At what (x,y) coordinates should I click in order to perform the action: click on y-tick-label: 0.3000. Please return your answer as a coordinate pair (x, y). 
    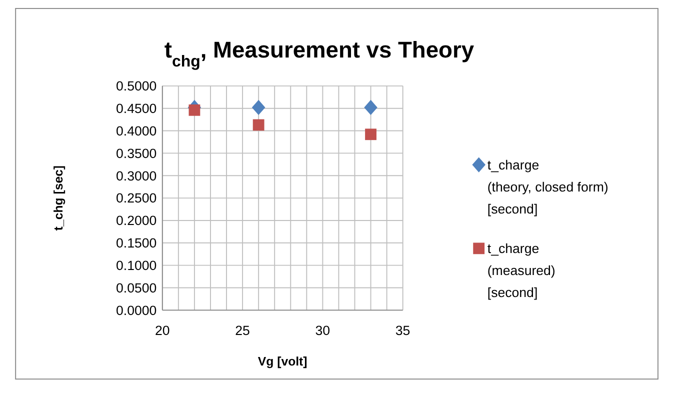
    Looking at the image, I should click on (136, 176).